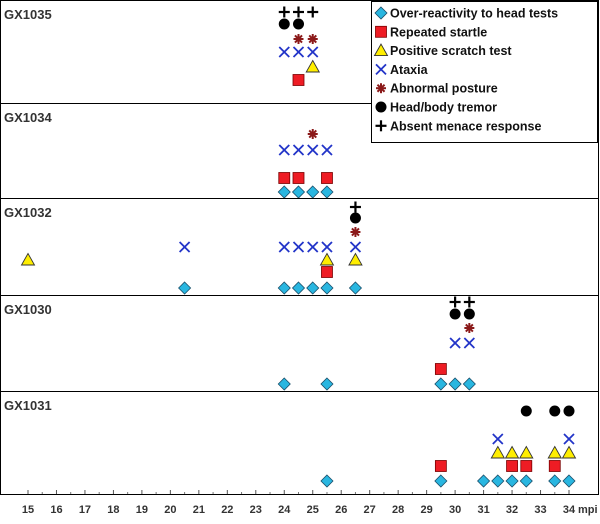 This screenshot has height=524, width=600. What do you see at coordinates (483, 510) in the screenshot?
I see `x-tick-label: 31` at bounding box center [483, 510].